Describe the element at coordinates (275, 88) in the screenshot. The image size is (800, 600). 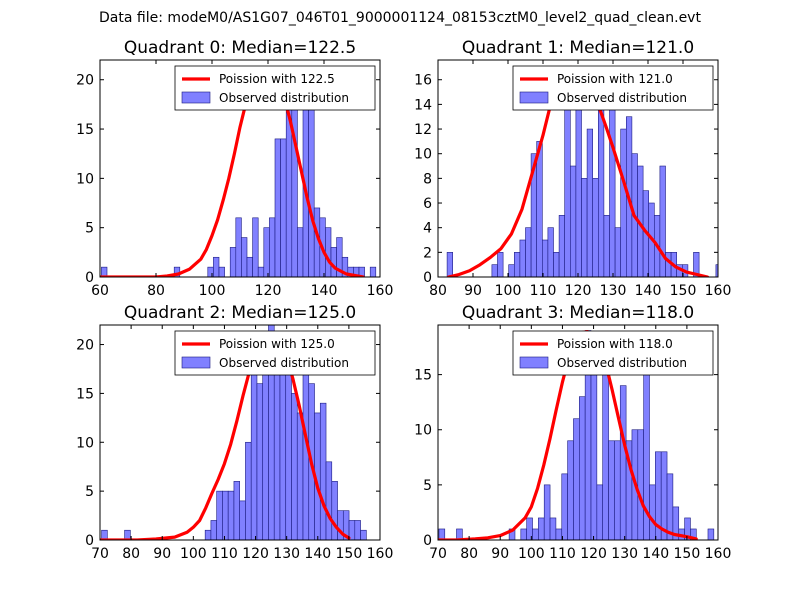
I see `legend: Poission with 122.5 Observed distribution` at that location.